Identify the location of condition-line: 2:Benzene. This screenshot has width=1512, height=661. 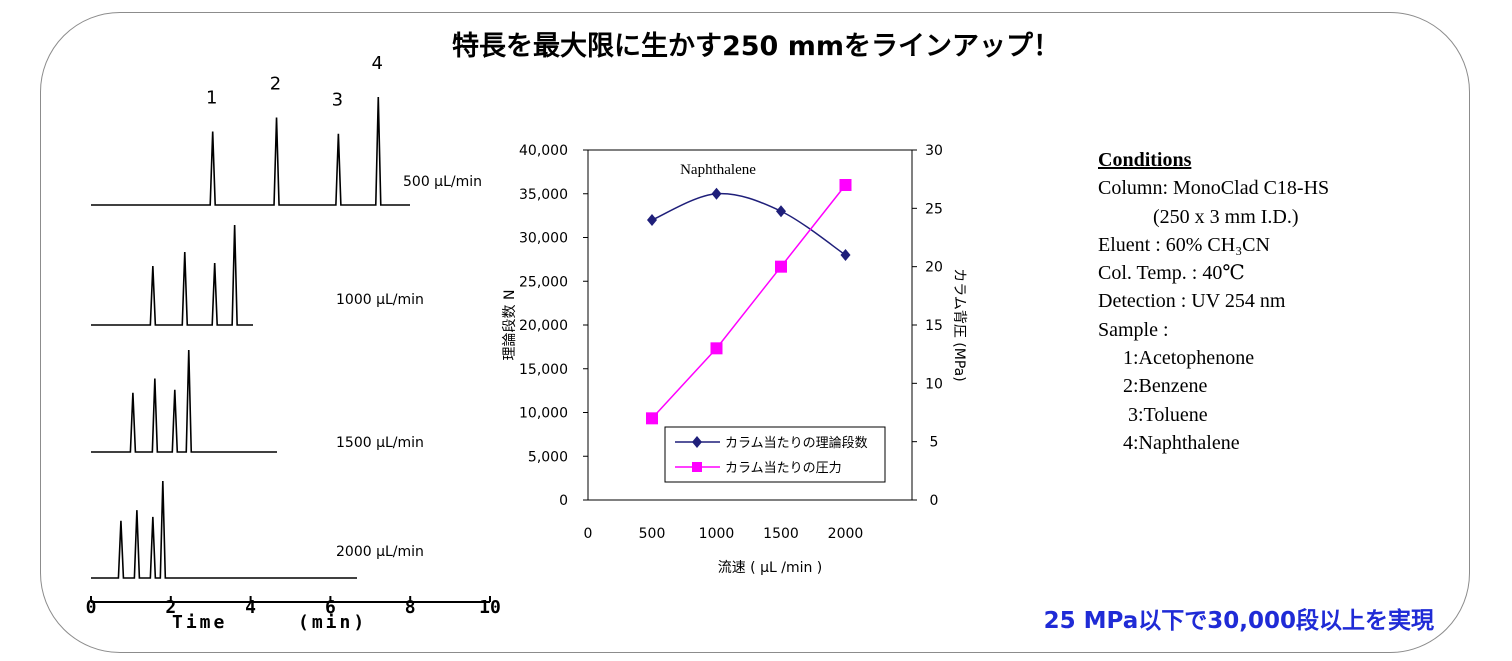
(1153, 386).